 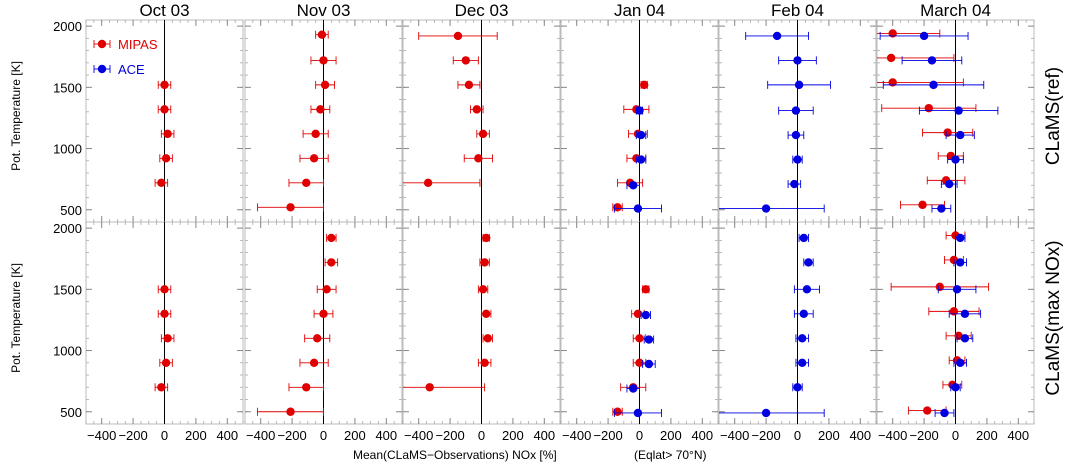 I want to click on row-label-ref: CLaMS(ref), so click(x=1053, y=116).